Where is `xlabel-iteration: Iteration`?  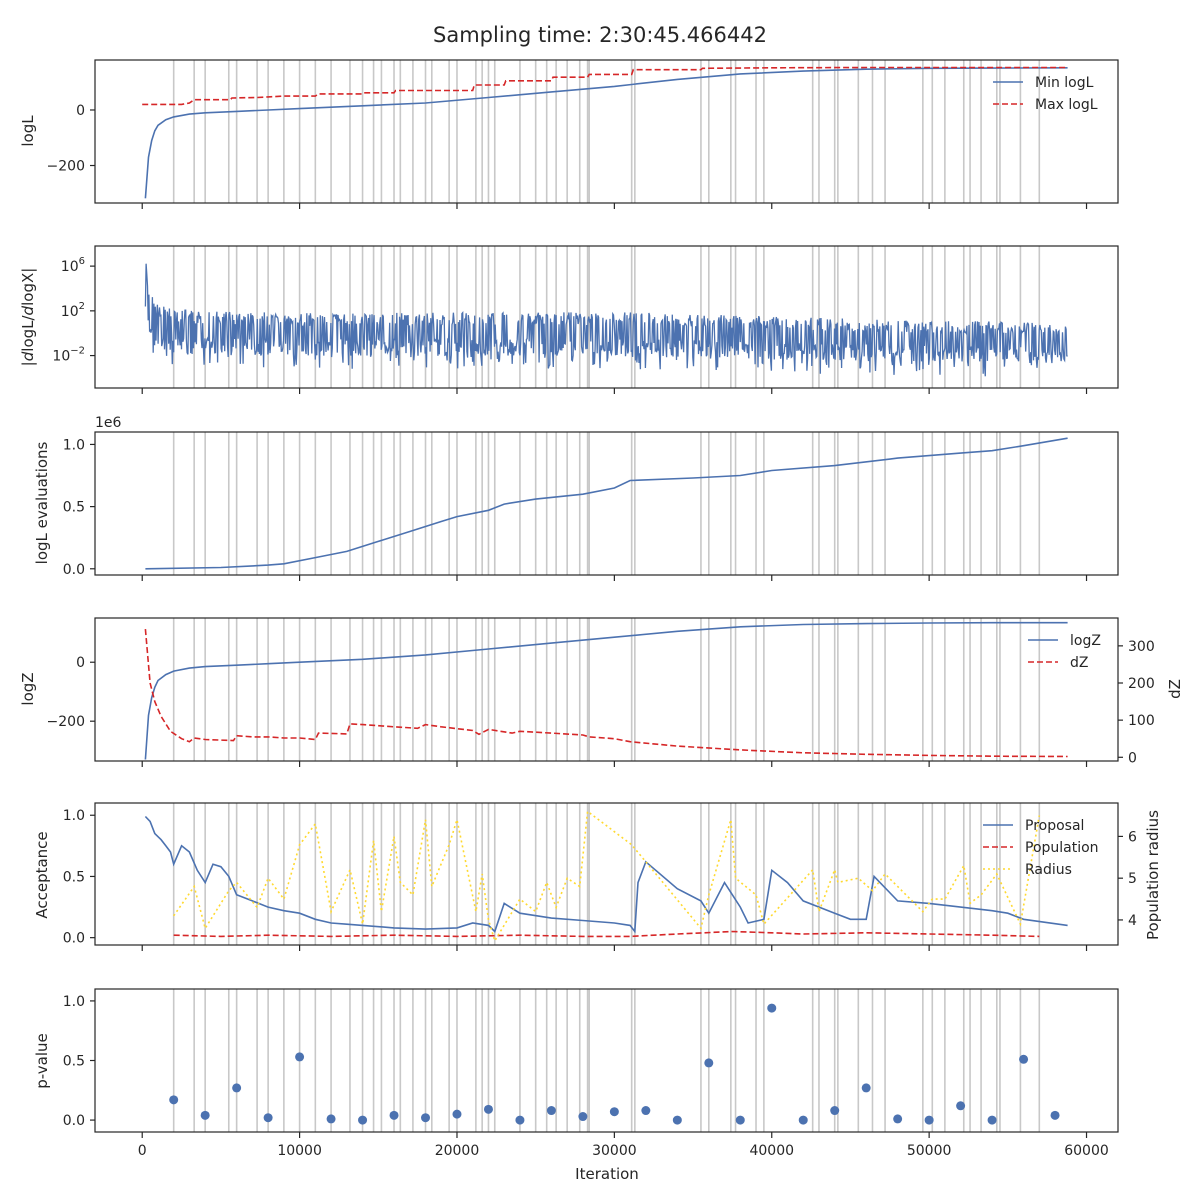 xlabel-iteration: Iteration is located at coordinates (607, 1174).